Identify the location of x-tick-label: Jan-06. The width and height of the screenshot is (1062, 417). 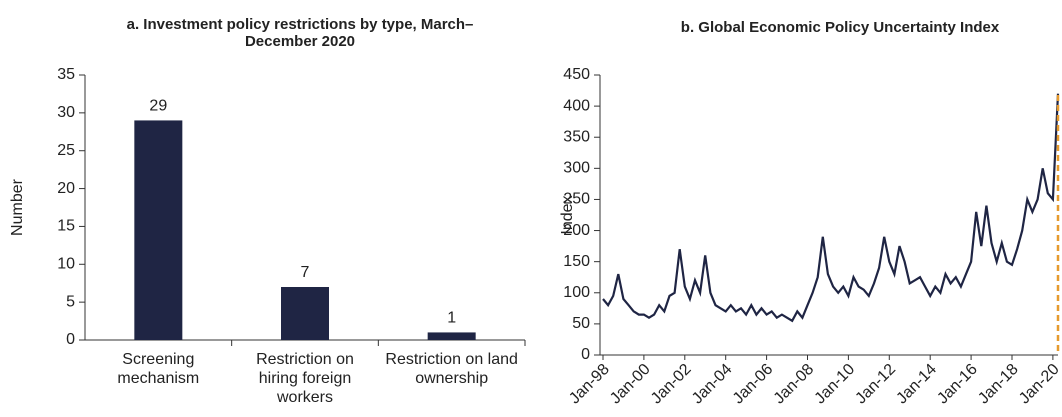
(753, 384).